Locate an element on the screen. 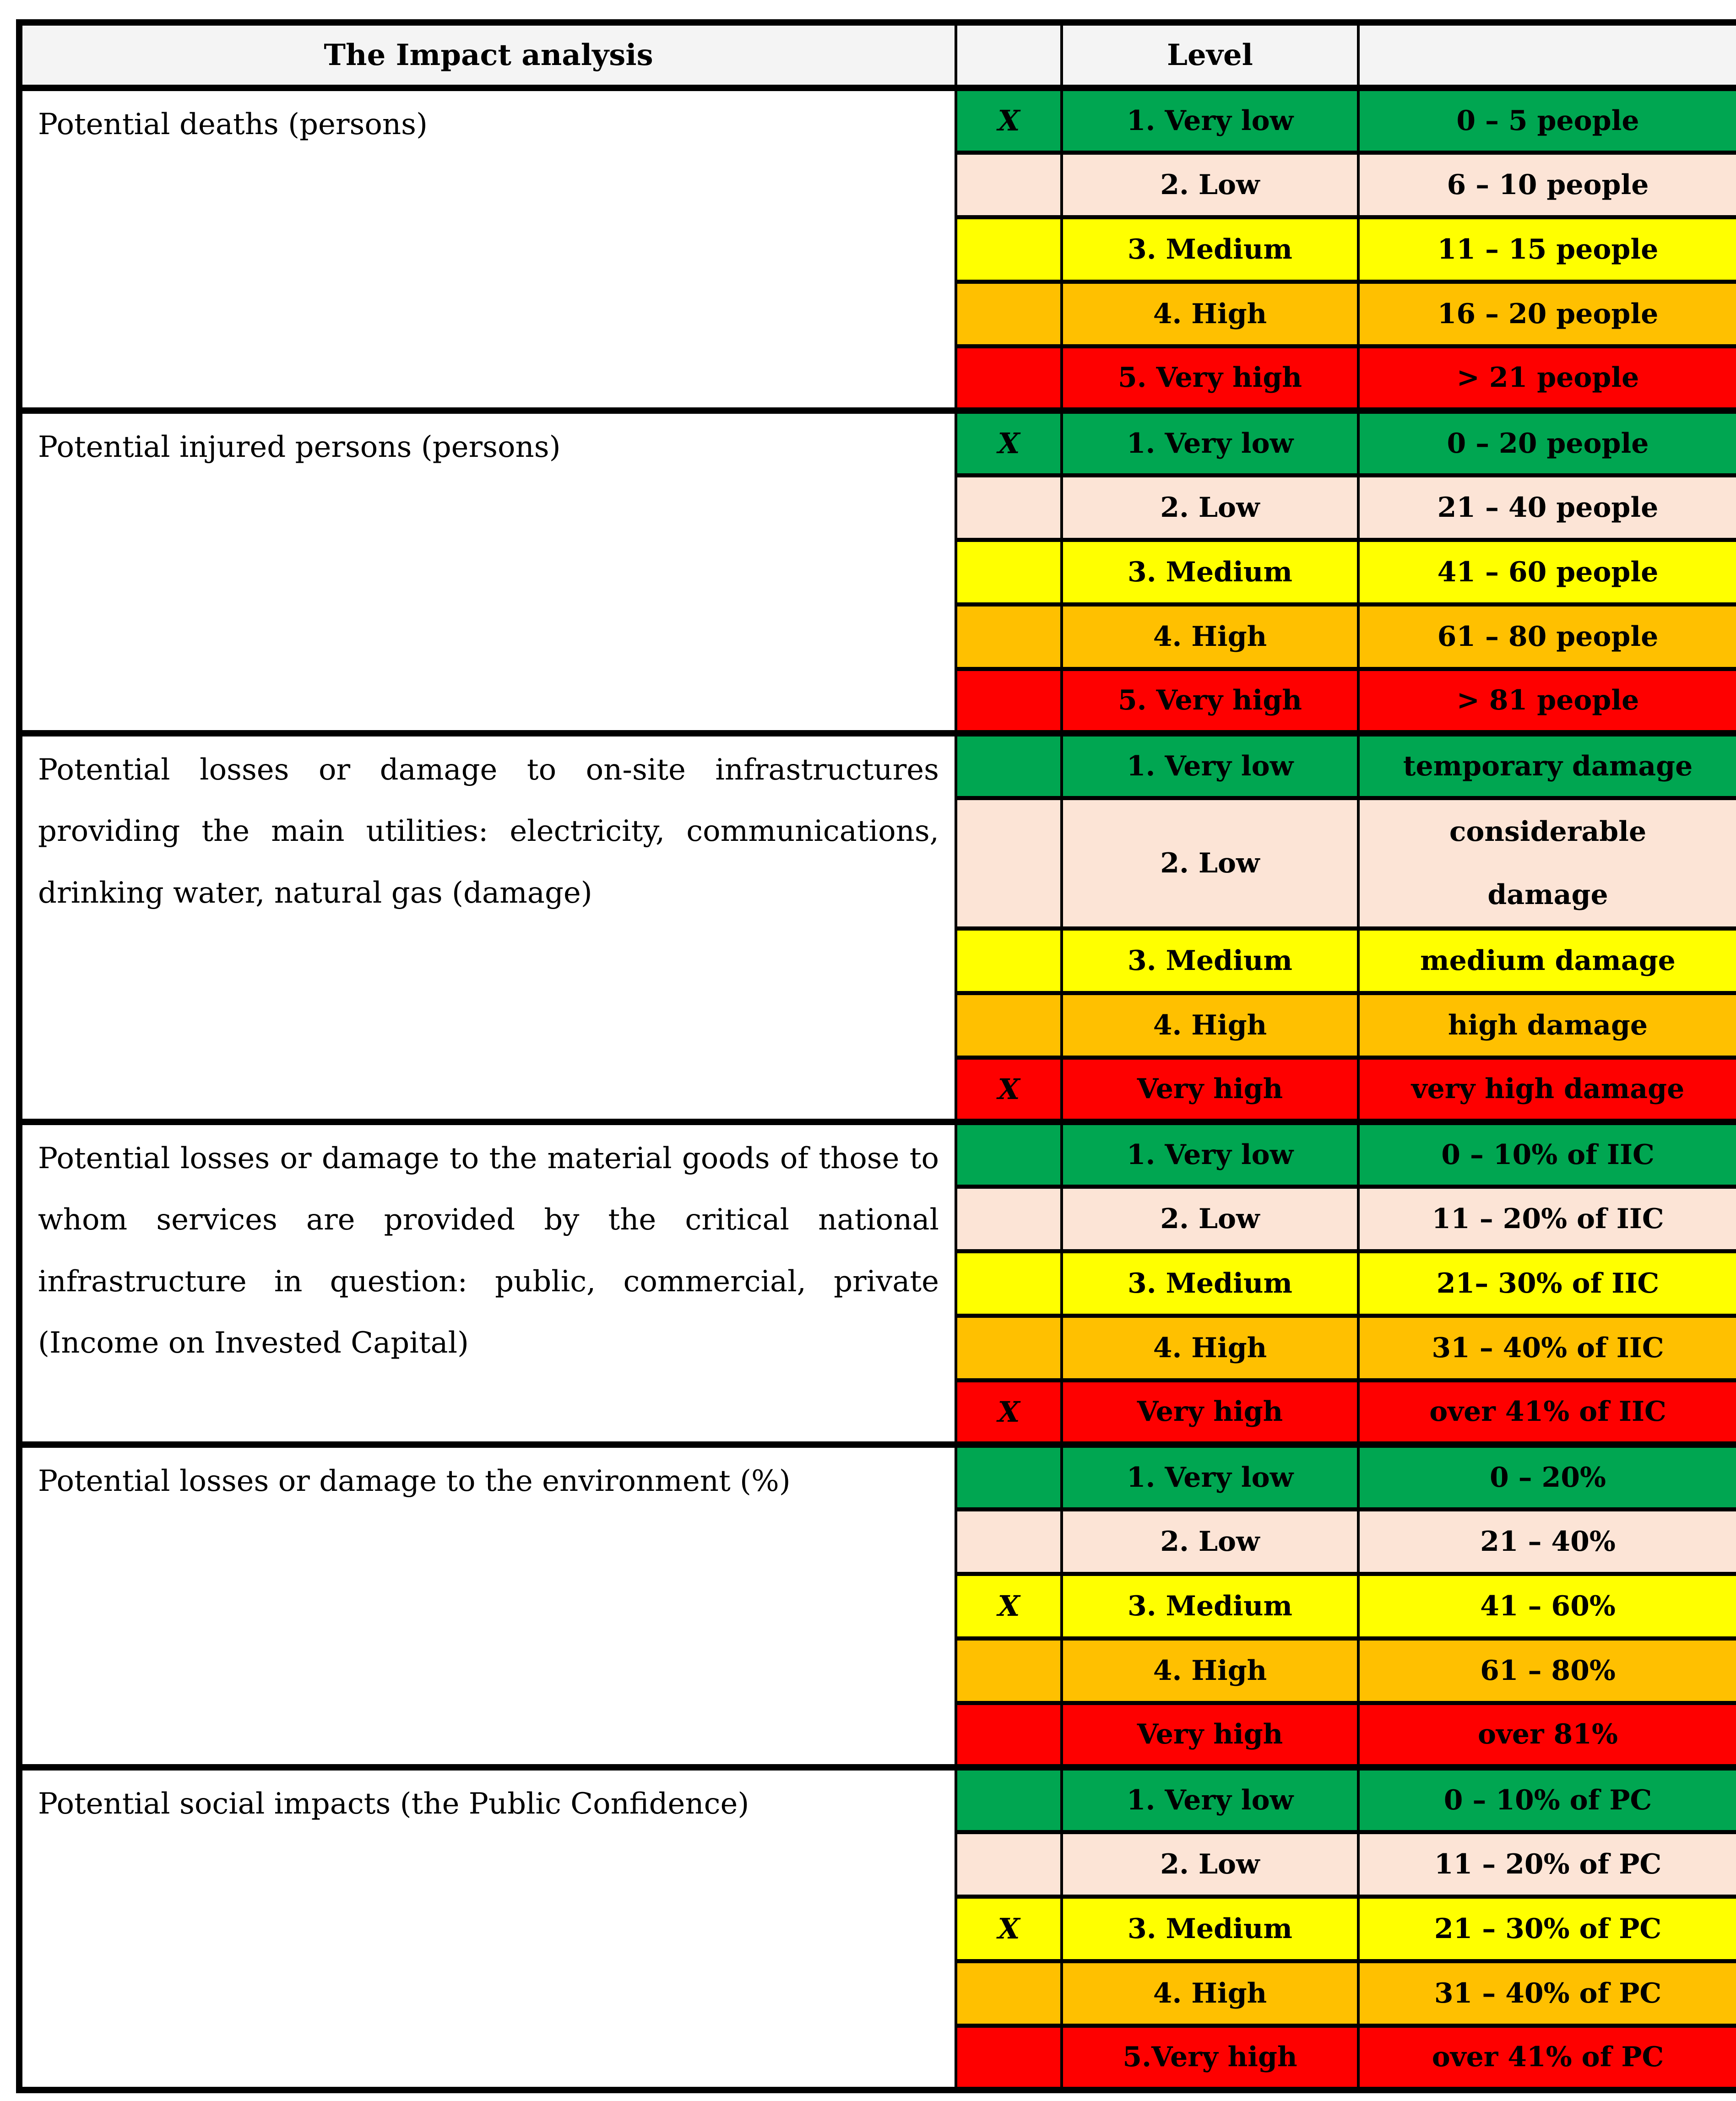 This screenshot has width=1736, height=2101. range-line: considerable is located at coordinates (1548, 832).